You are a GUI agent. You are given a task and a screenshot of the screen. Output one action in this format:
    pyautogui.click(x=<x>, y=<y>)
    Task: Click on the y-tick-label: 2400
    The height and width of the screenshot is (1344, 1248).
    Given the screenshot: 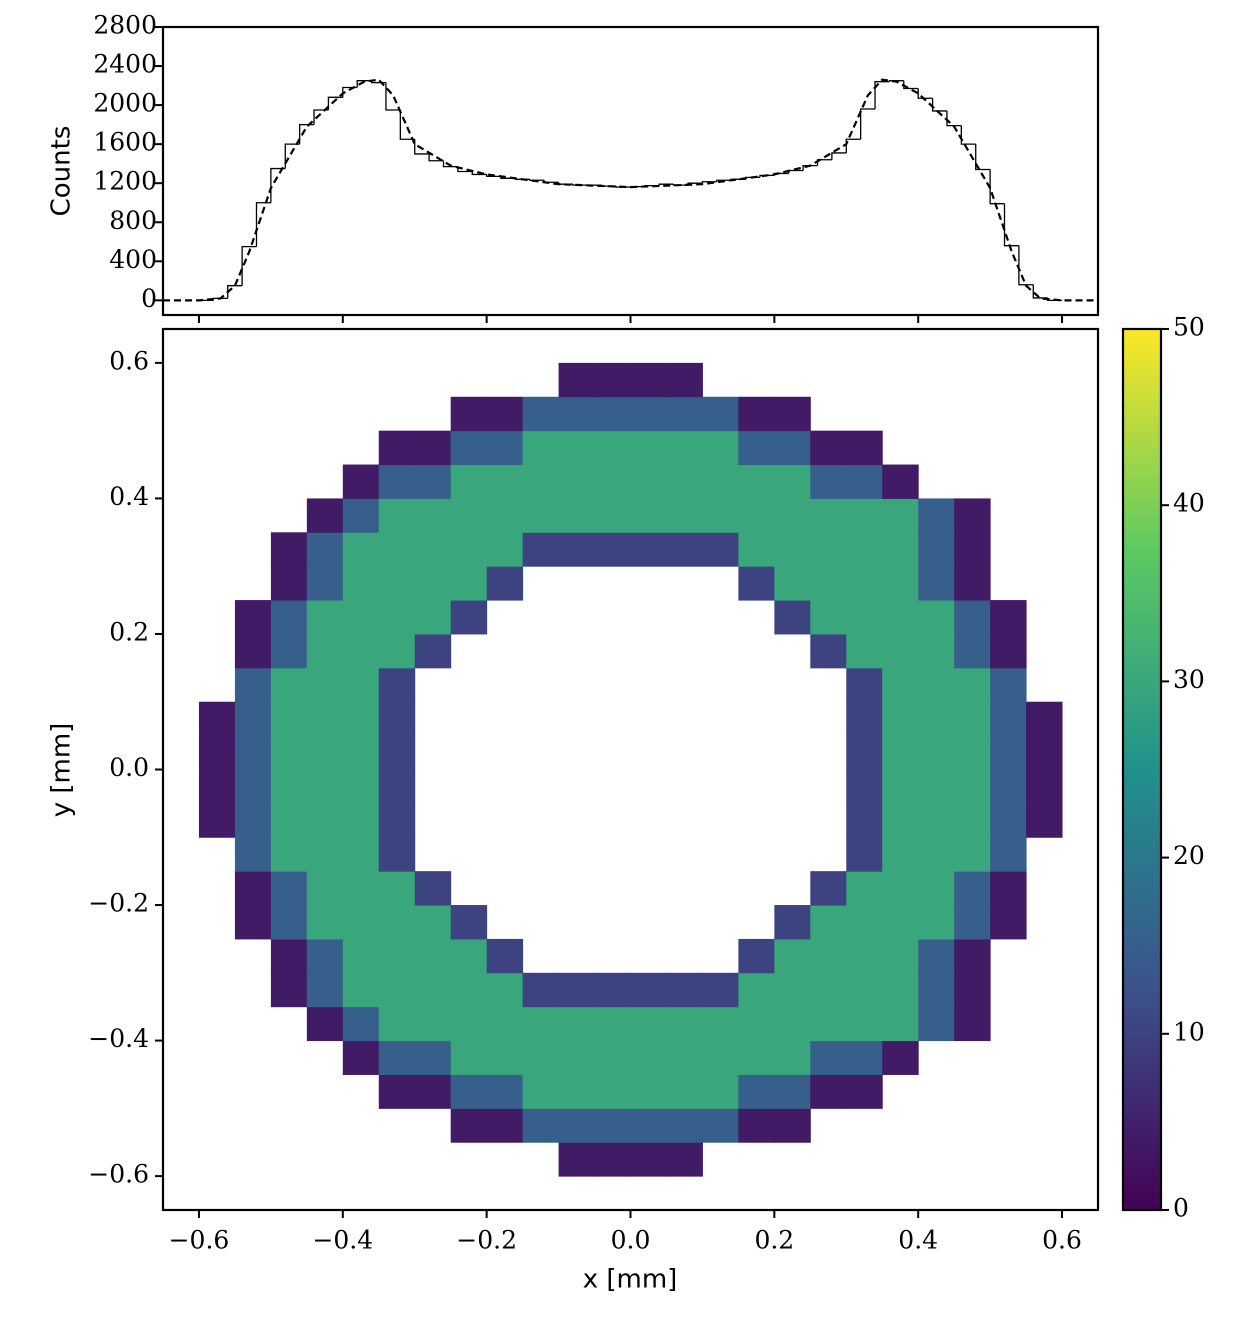 What is the action you would take?
    pyautogui.click(x=125, y=64)
    